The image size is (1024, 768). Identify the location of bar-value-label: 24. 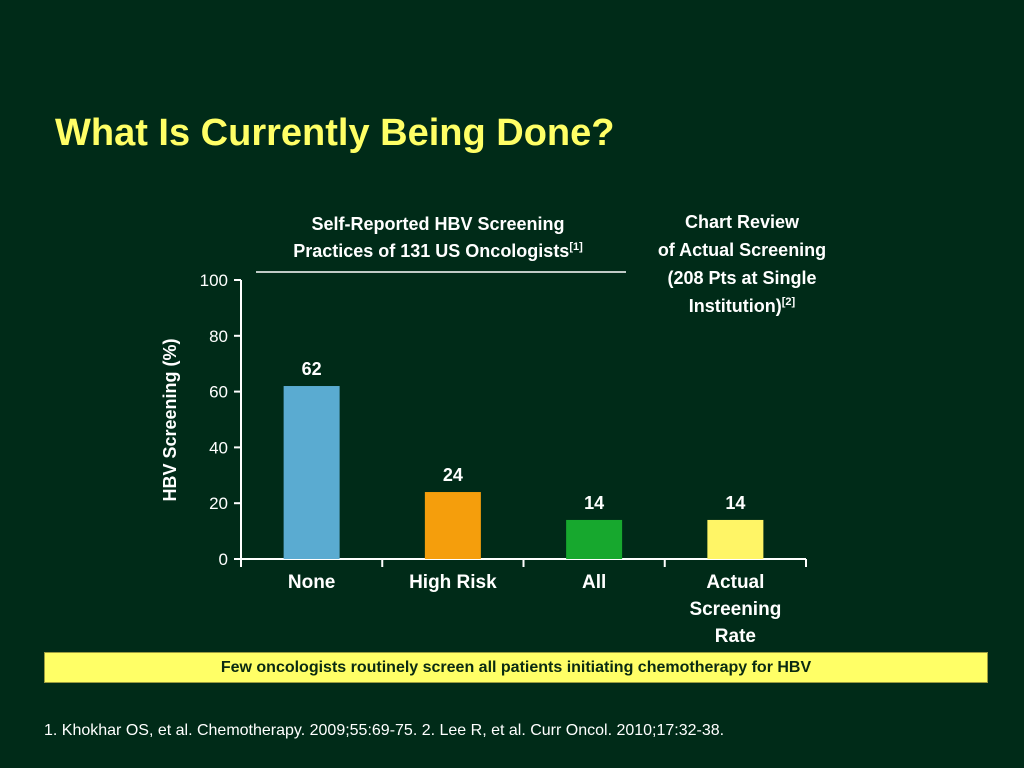
(453, 475).